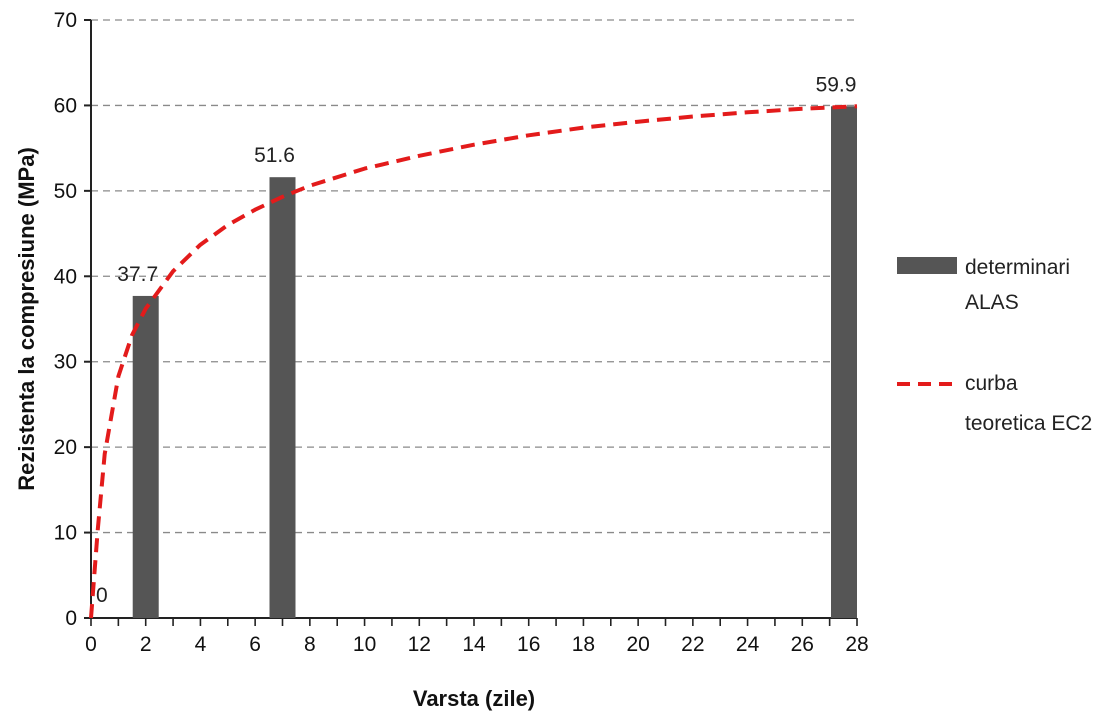 This screenshot has width=1104, height=717. I want to click on x-tick-label: 18, so click(583, 644).